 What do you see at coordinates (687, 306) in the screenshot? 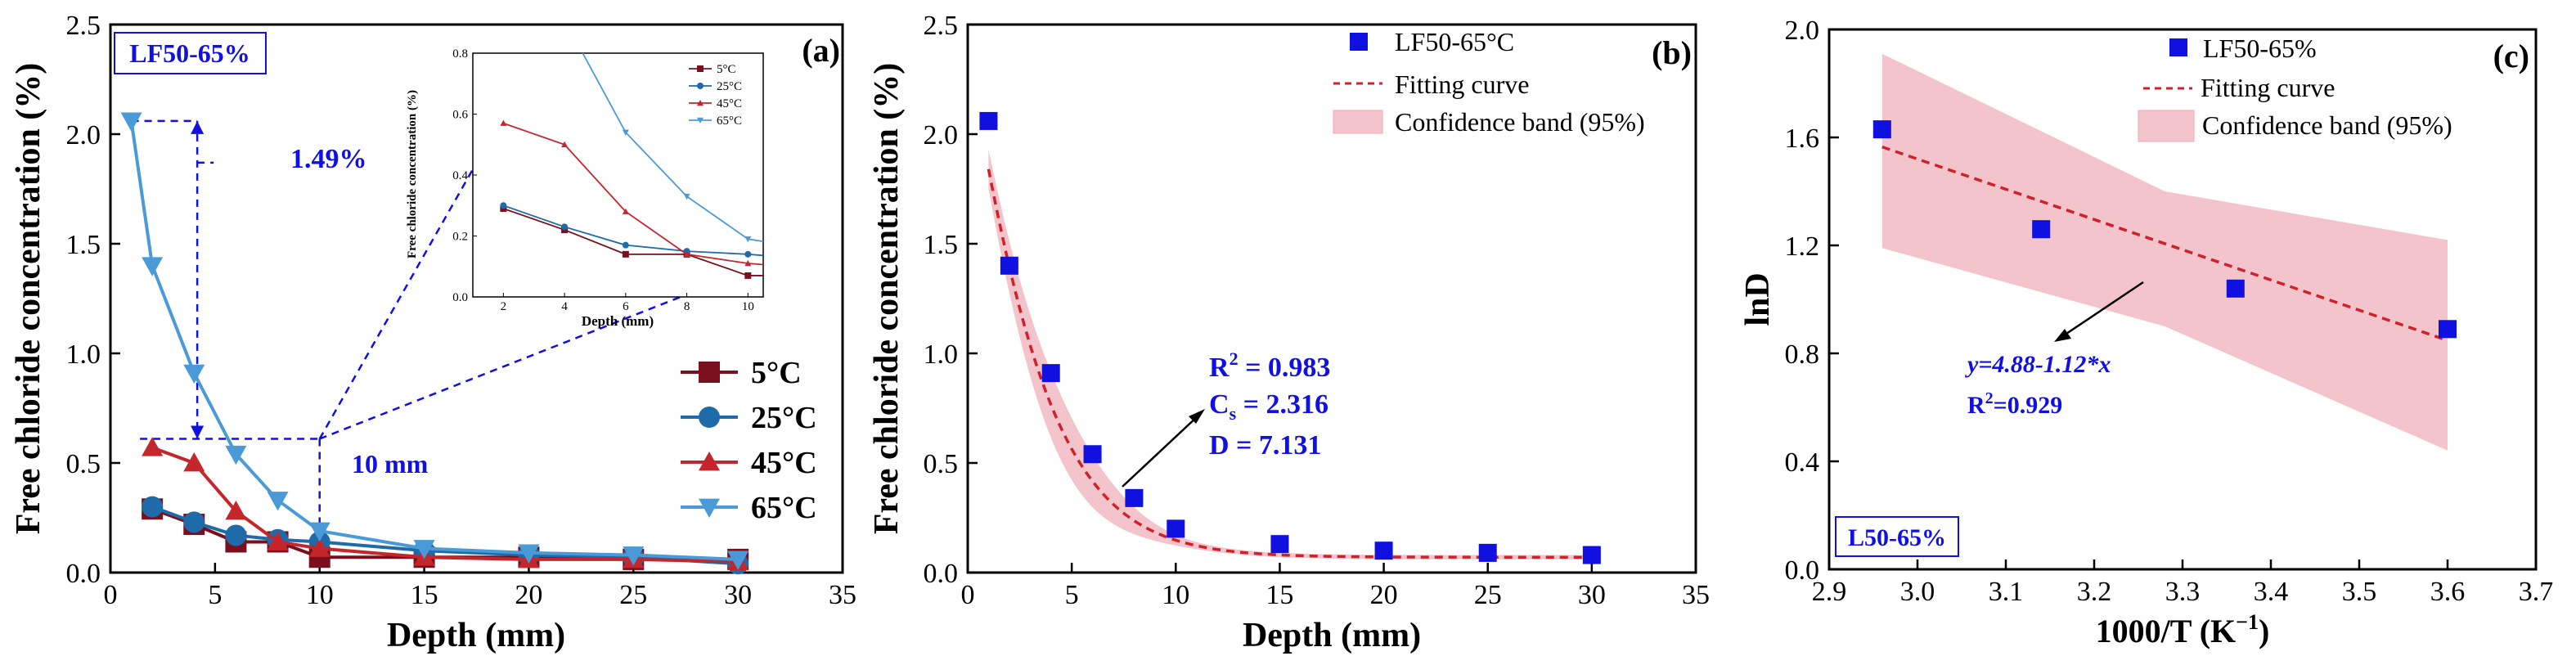
I see `inset-xtick-label: 8` at bounding box center [687, 306].